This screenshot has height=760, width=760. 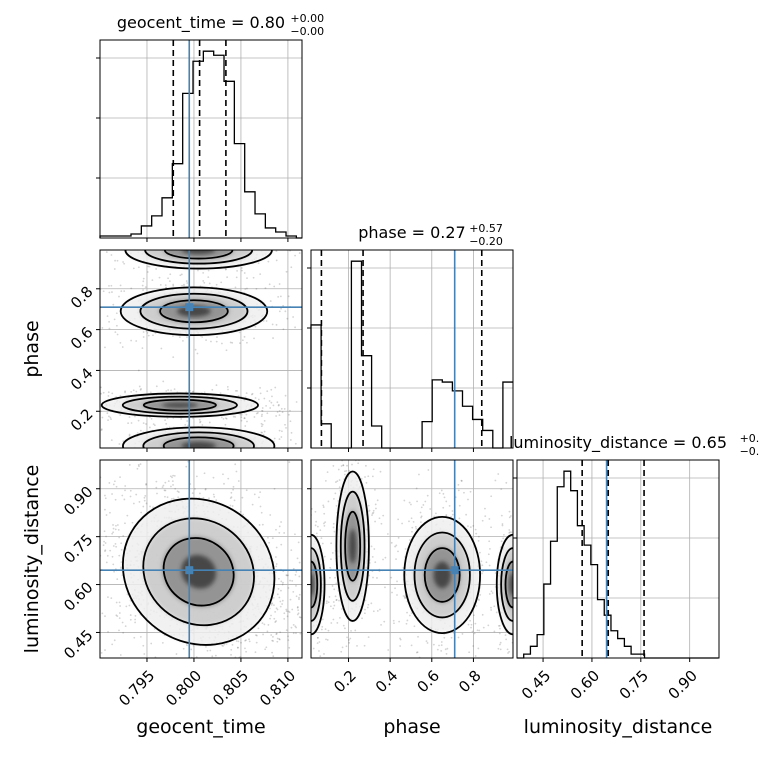 I want to click on title-minus-phase: −0.20, so click(x=486, y=241).